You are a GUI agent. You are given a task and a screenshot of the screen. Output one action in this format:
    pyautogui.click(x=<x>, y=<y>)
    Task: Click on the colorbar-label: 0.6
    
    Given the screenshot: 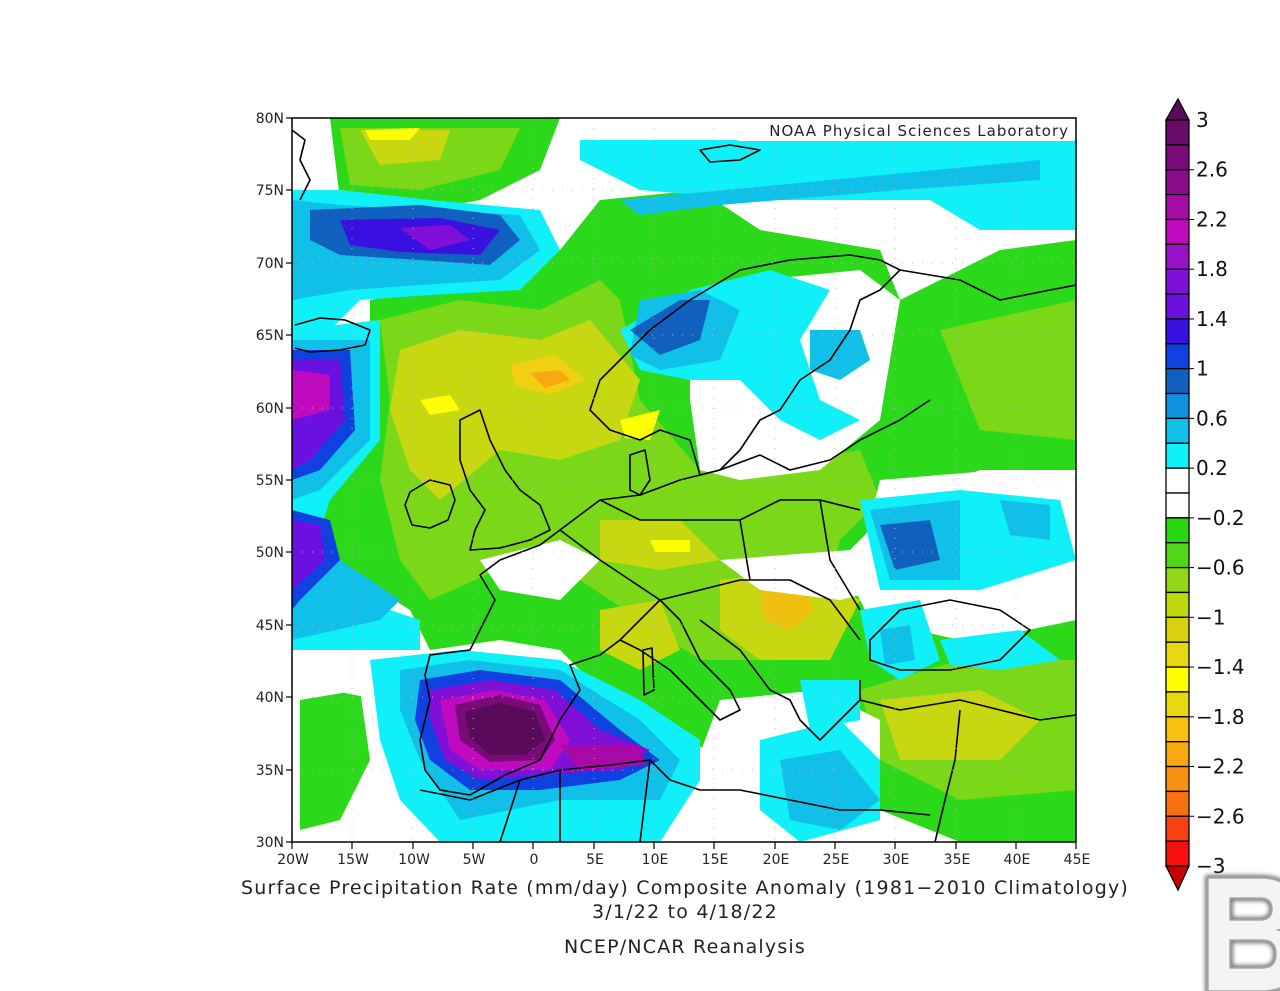 What is the action you would take?
    pyautogui.click(x=1212, y=418)
    